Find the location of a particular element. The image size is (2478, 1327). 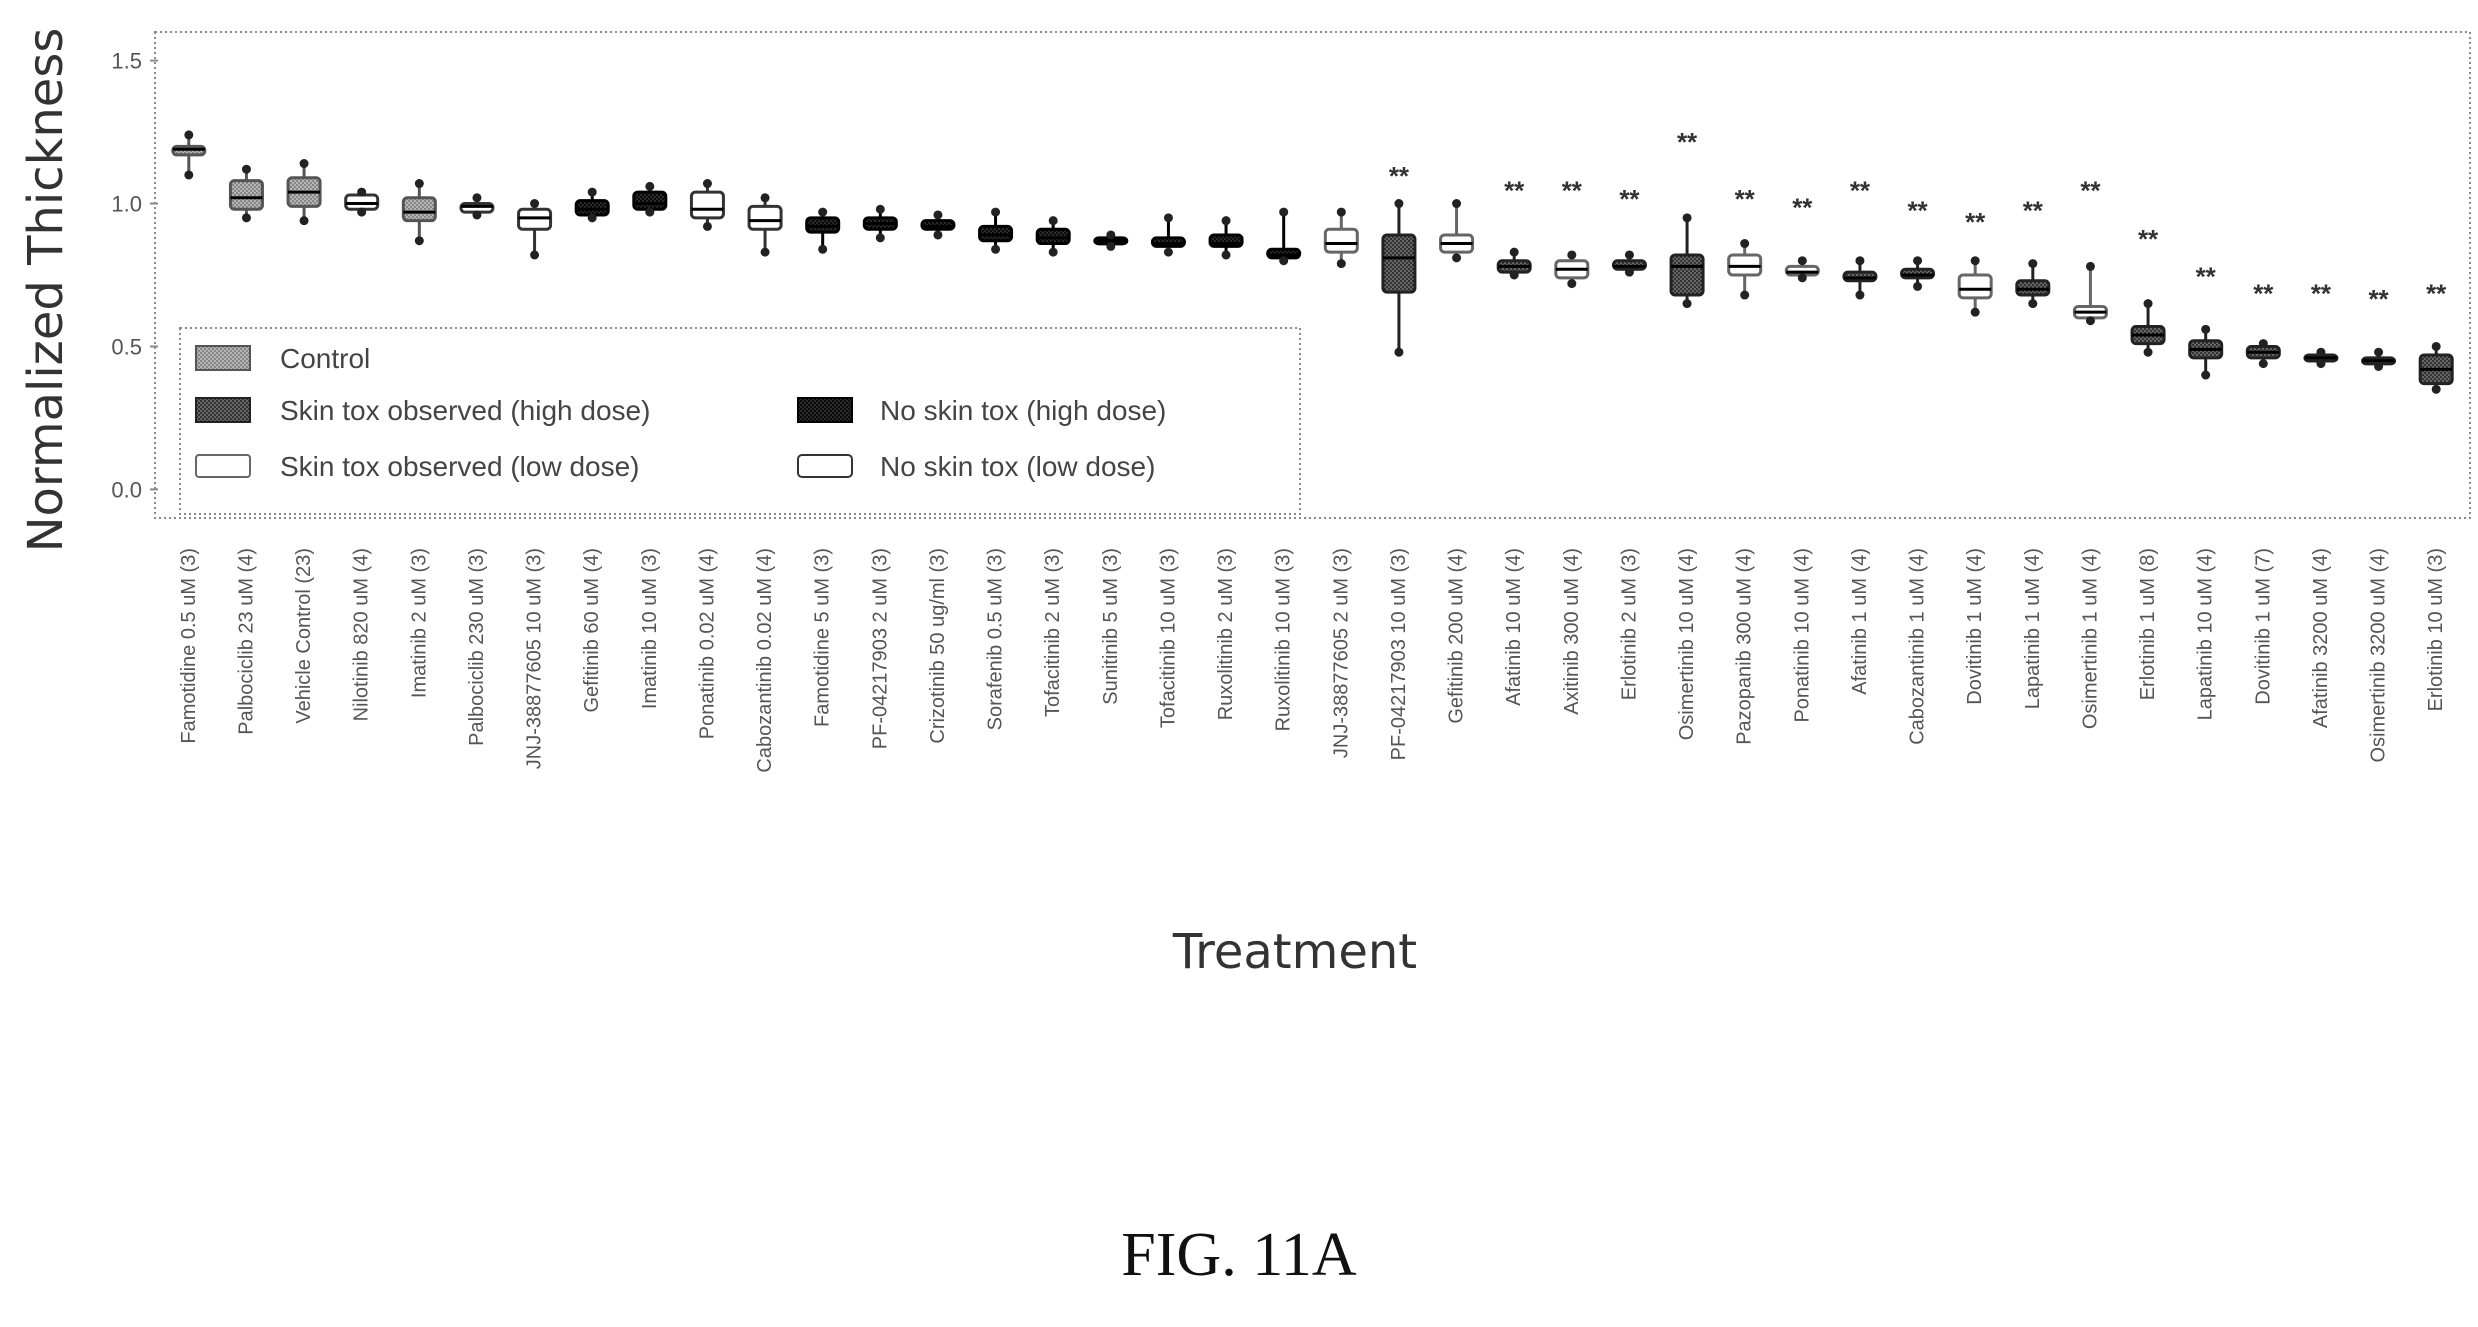

y-tick-label: 1.5 is located at coordinates (126, 61).